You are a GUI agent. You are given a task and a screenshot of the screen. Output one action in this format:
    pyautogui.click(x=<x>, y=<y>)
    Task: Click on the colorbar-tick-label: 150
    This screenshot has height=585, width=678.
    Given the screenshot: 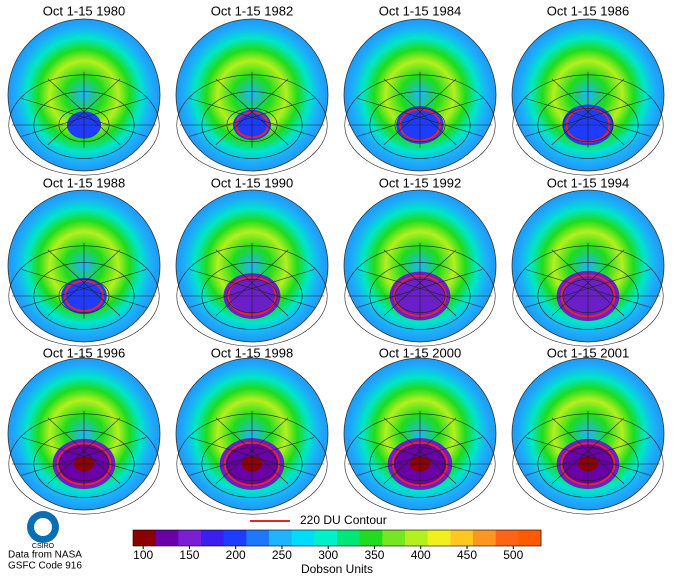 What is the action you would take?
    pyautogui.click(x=189, y=555)
    